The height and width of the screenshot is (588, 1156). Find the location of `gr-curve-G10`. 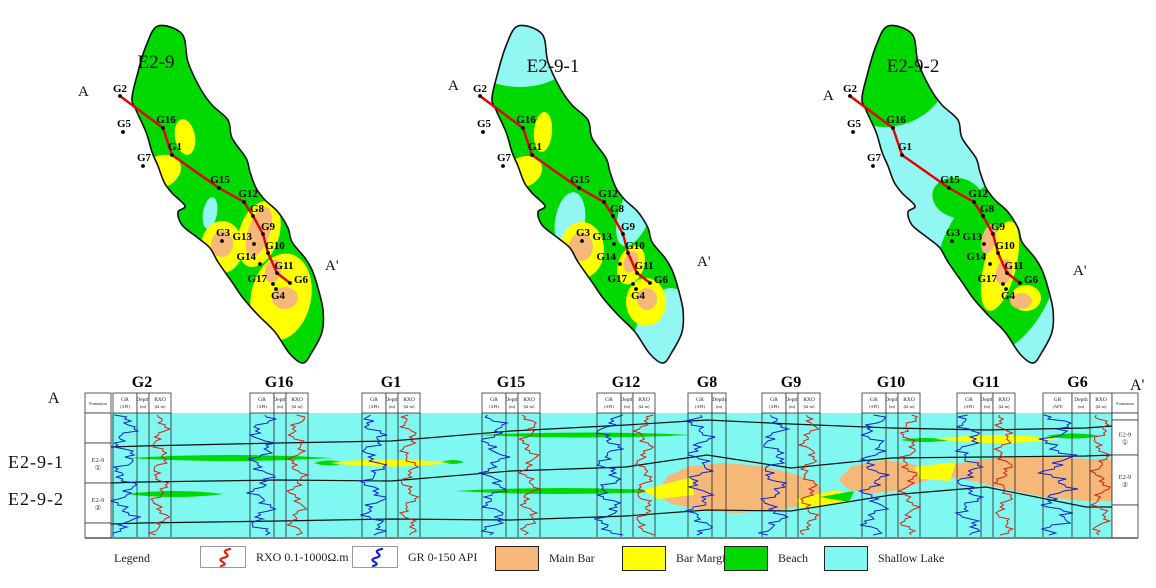

gr-curve-G10 is located at coordinates (874, 475).